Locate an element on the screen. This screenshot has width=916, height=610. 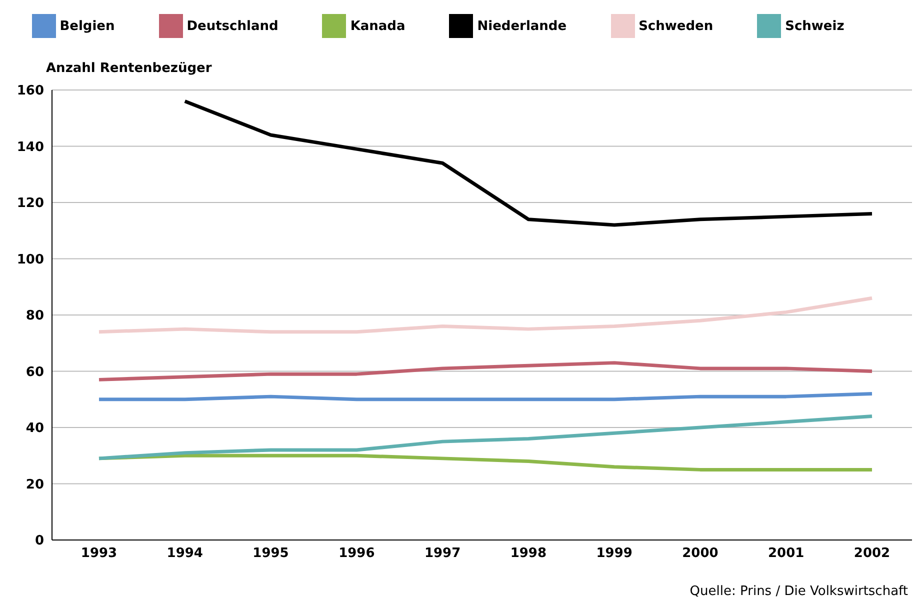
y-tick-label: 0 is located at coordinates (39, 541).